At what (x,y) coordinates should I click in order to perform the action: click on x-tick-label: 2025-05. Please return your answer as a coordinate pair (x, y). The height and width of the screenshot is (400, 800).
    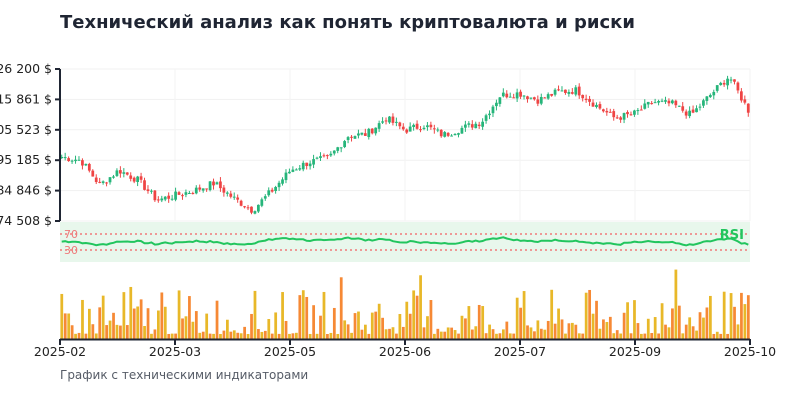
    Looking at the image, I should click on (290, 351).